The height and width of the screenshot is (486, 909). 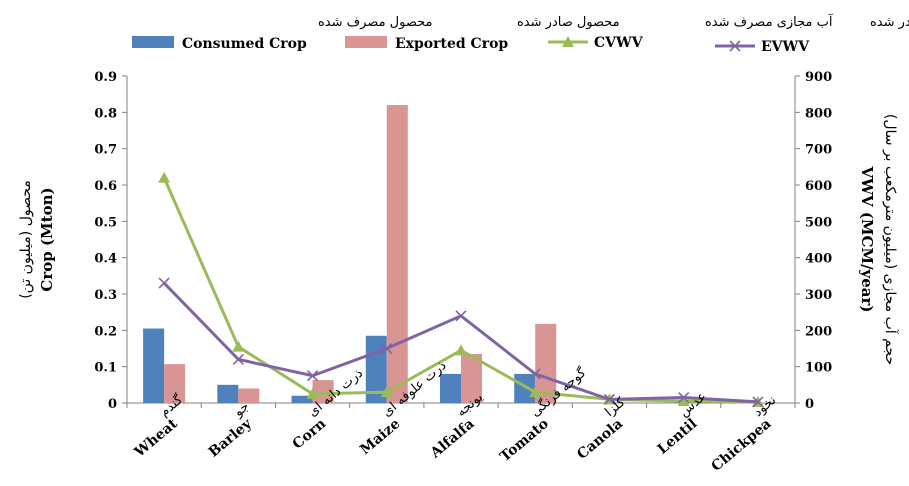 I want to click on category-label-fa: عدس, so click(x=693, y=404).